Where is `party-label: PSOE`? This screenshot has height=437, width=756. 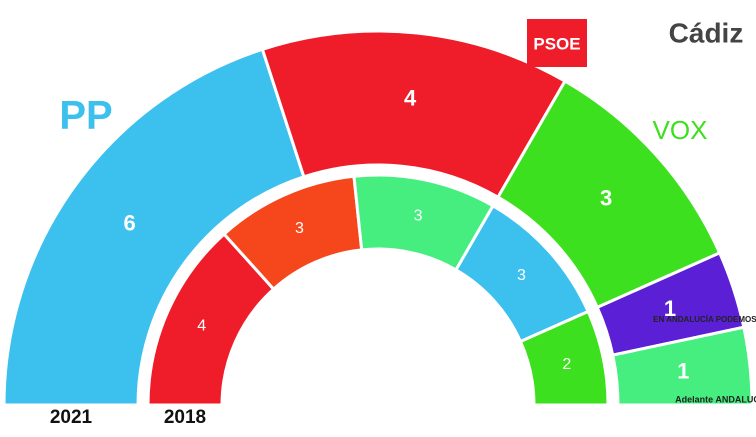
party-label: PSOE is located at coordinates (556, 43).